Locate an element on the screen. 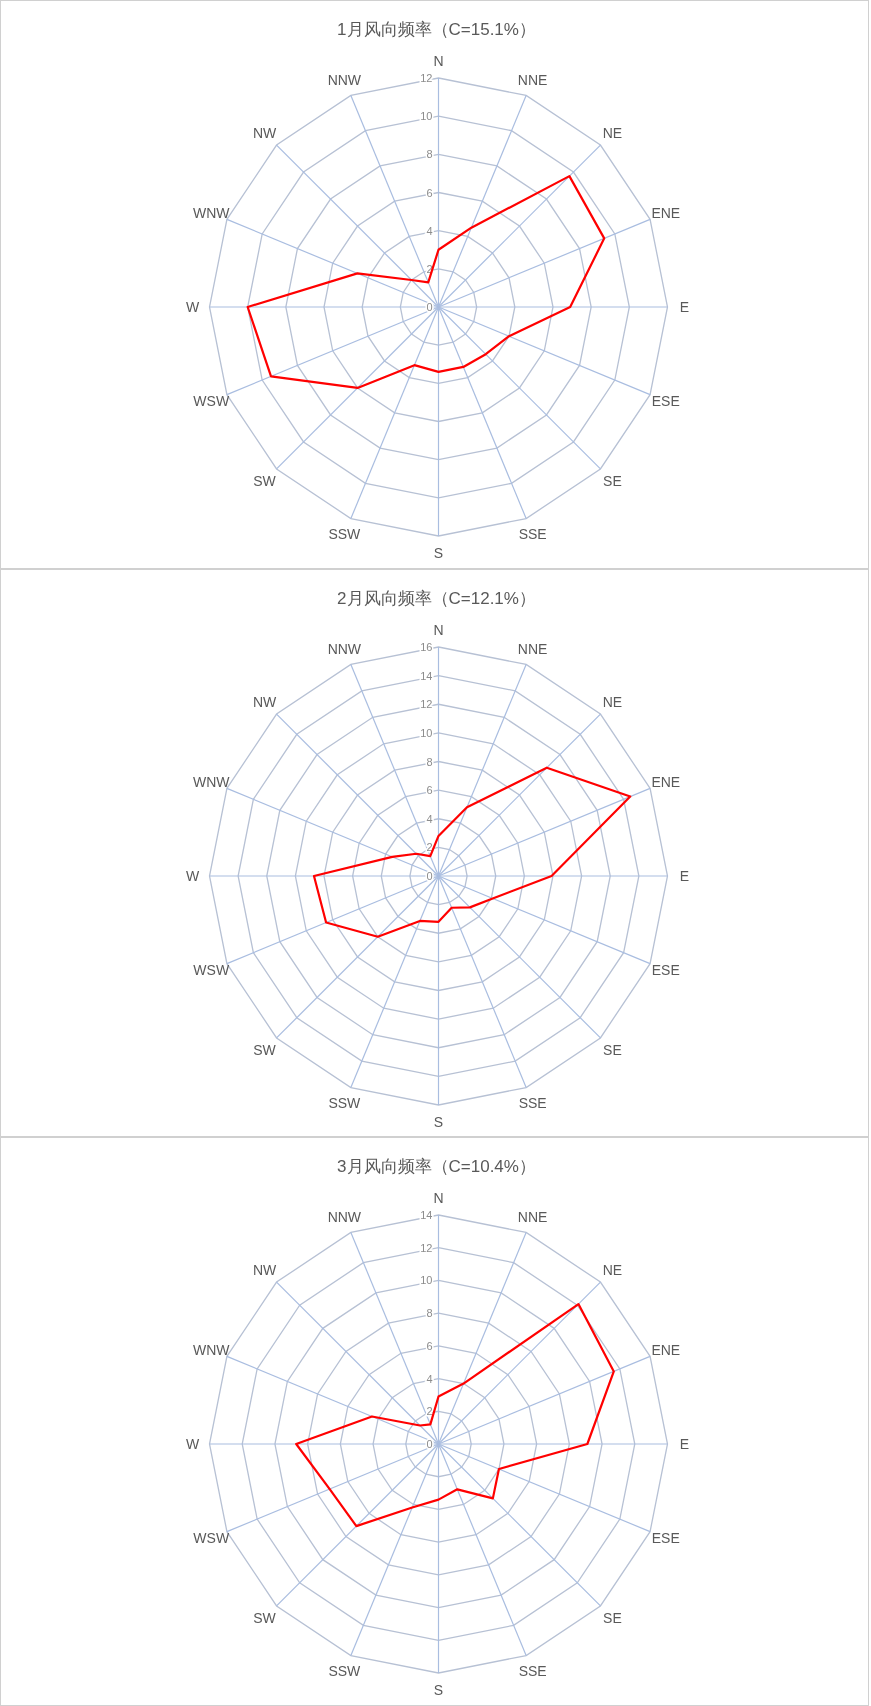  chart-title: 3月风向频率（C=10.4%） is located at coordinates (436, 1167).